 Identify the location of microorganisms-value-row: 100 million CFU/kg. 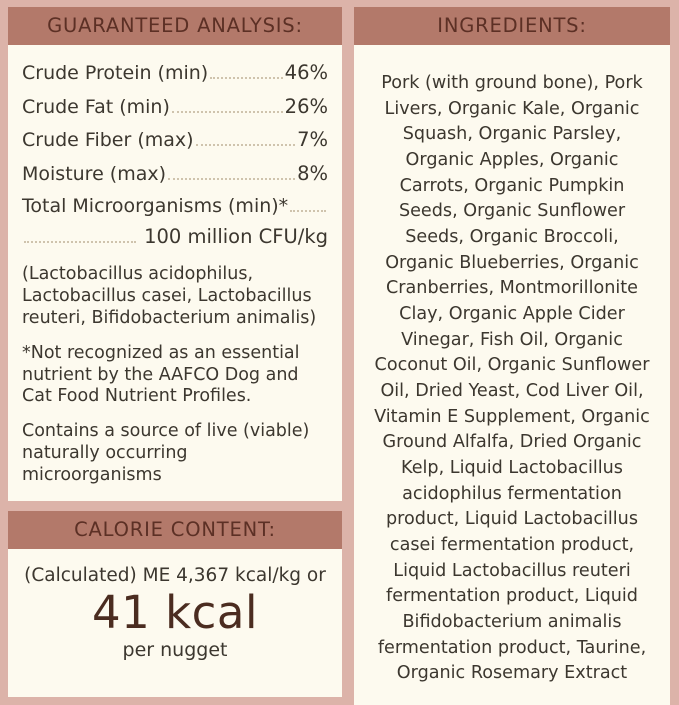
(175, 237).